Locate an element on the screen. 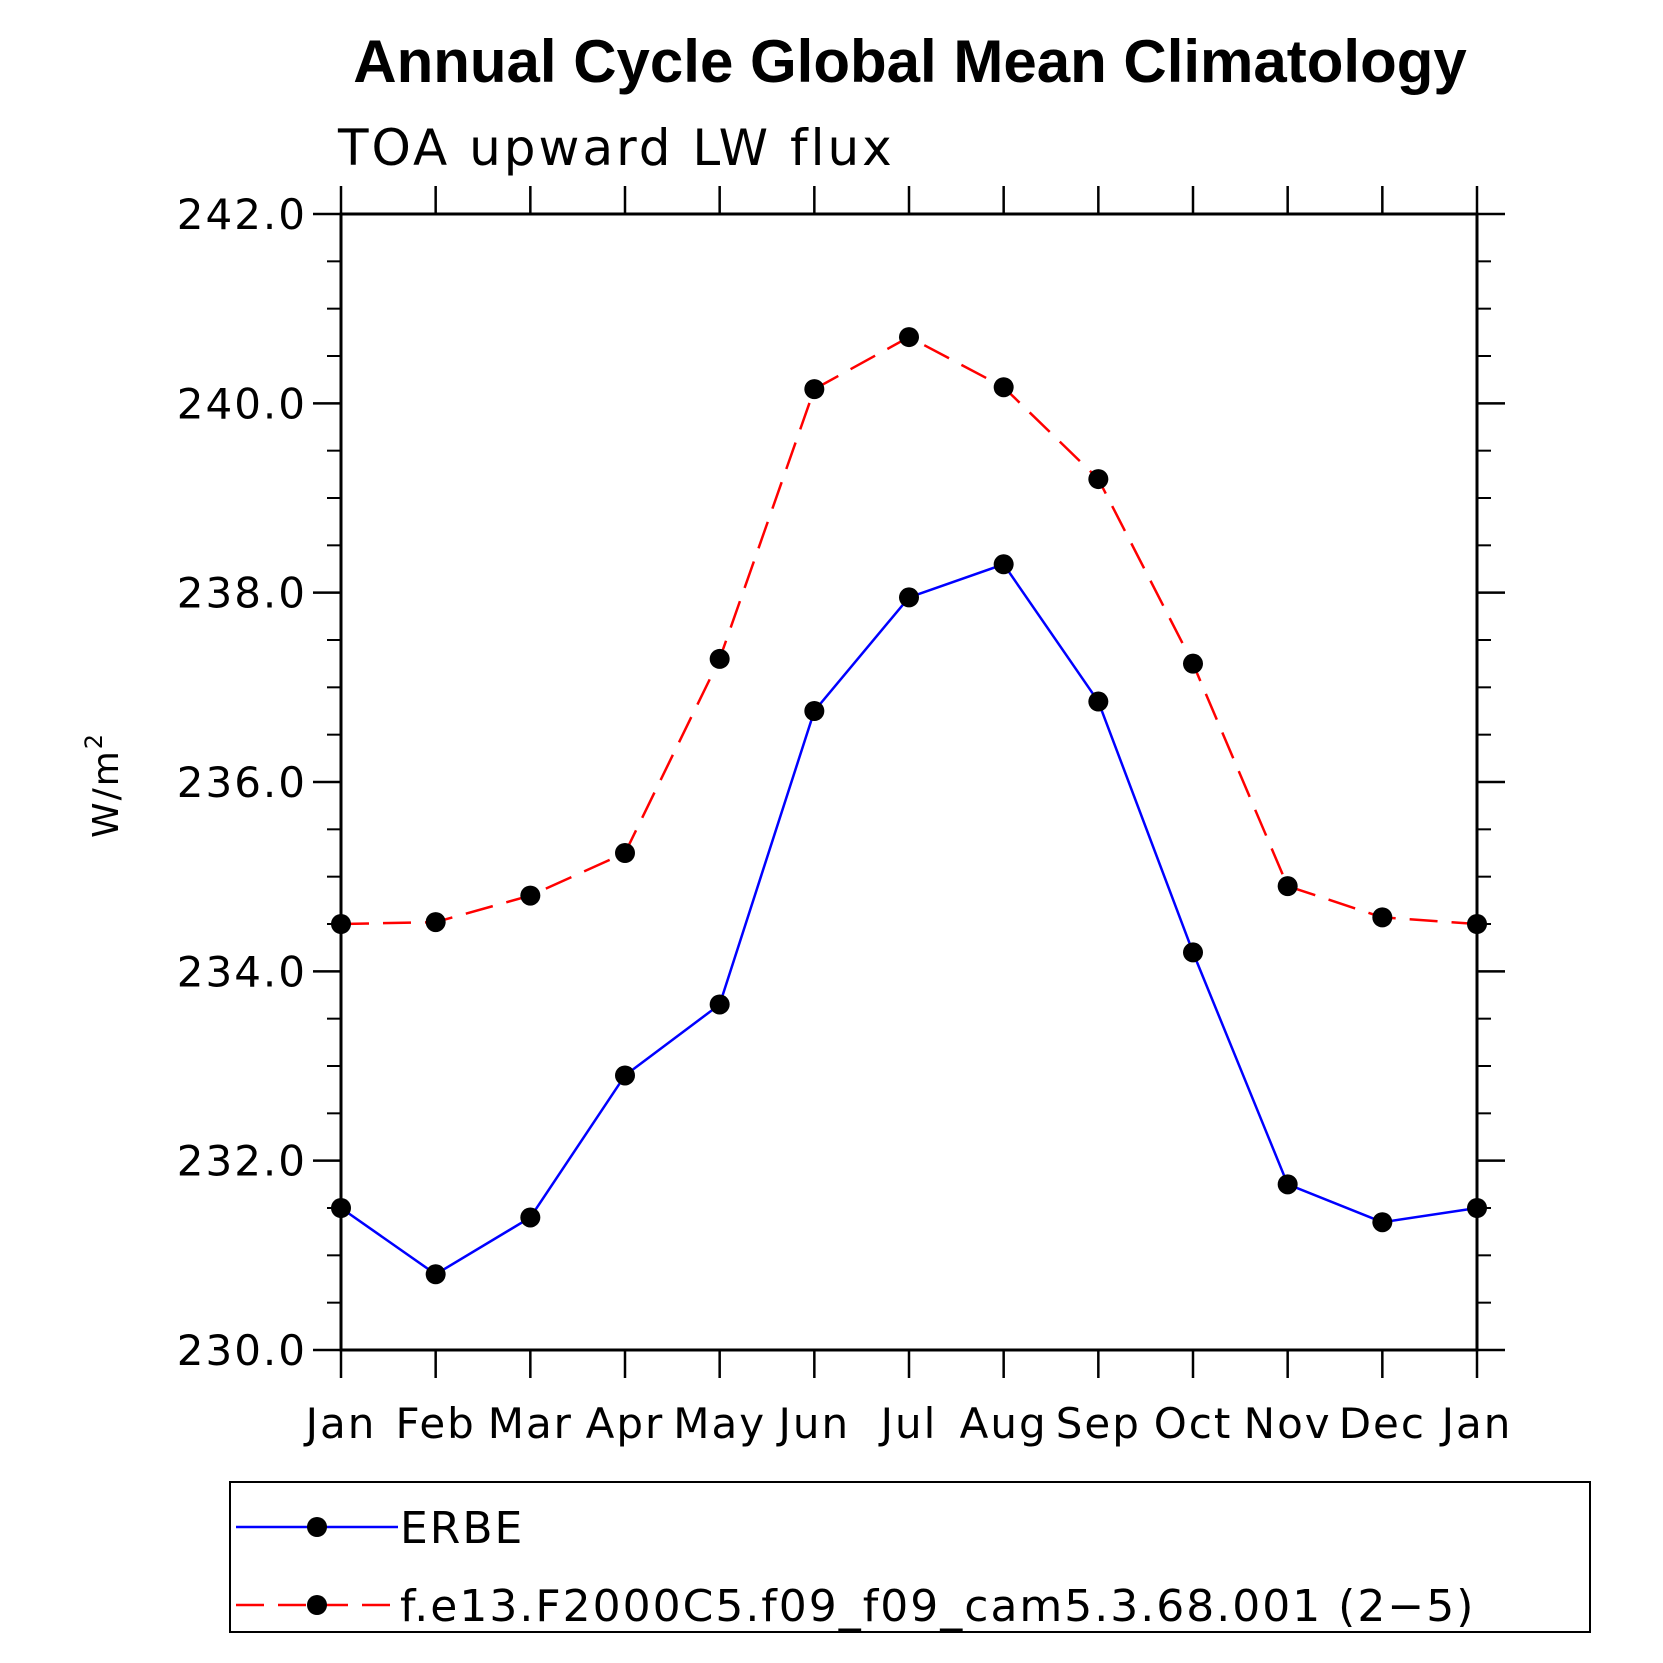 The width and height of the screenshot is (1663, 1663). y-tick-label: 240.0 is located at coordinates (242, 403).